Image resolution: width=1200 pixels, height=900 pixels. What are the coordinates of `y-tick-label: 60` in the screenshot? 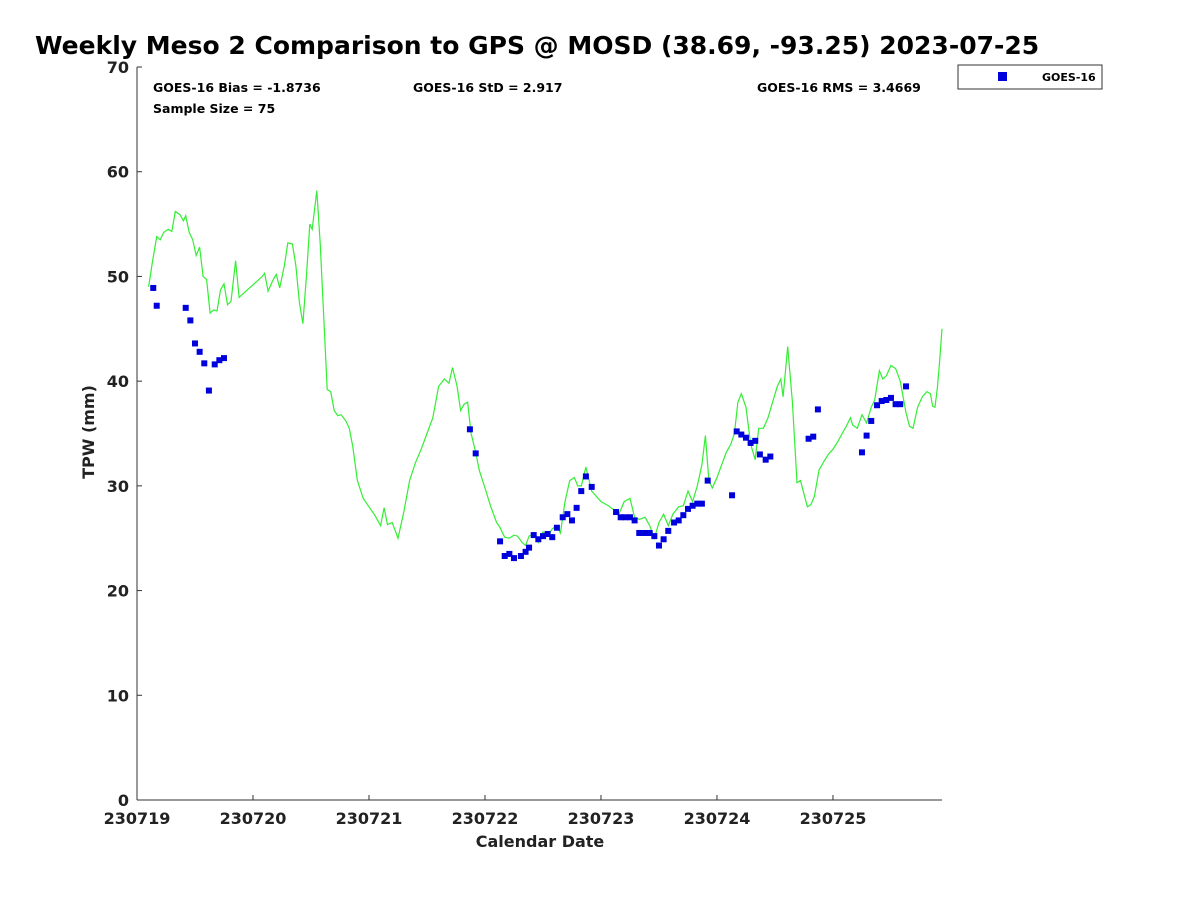 It's located at (118, 172).